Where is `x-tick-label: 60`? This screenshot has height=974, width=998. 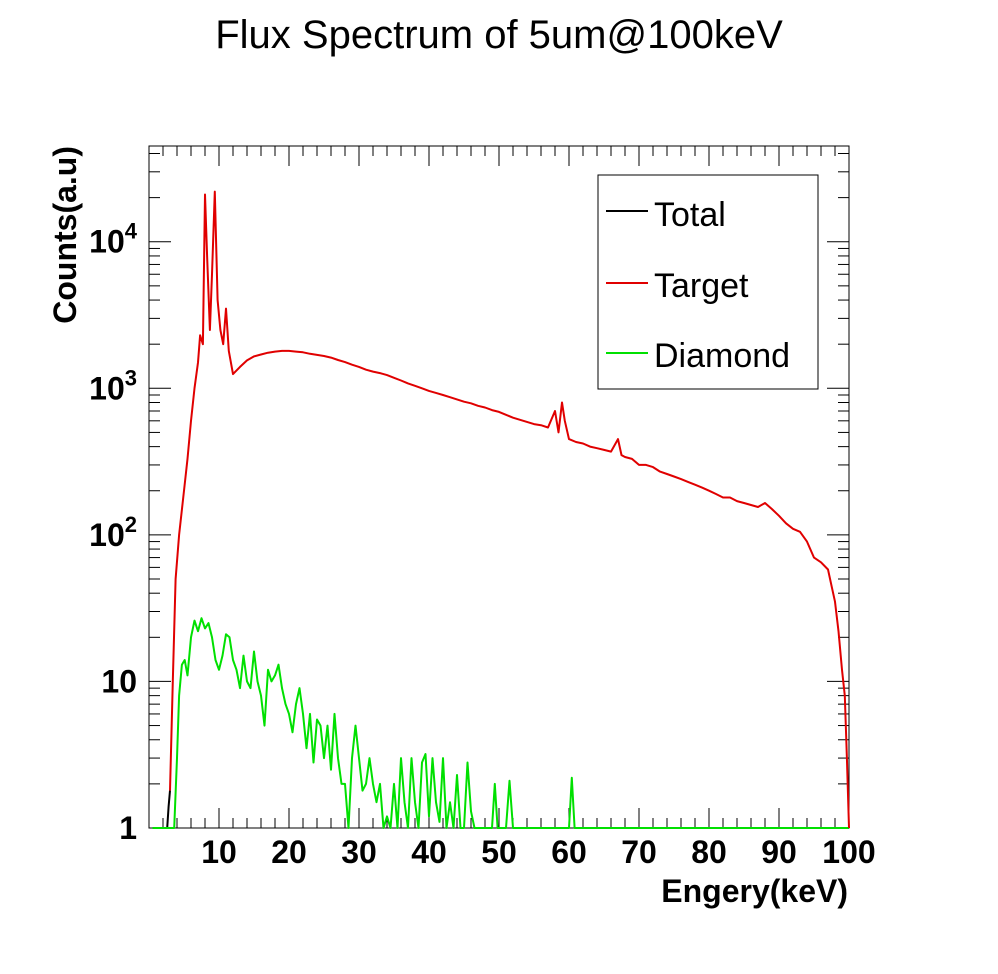 x-tick-label: 60 is located at coordinates (569, 852).